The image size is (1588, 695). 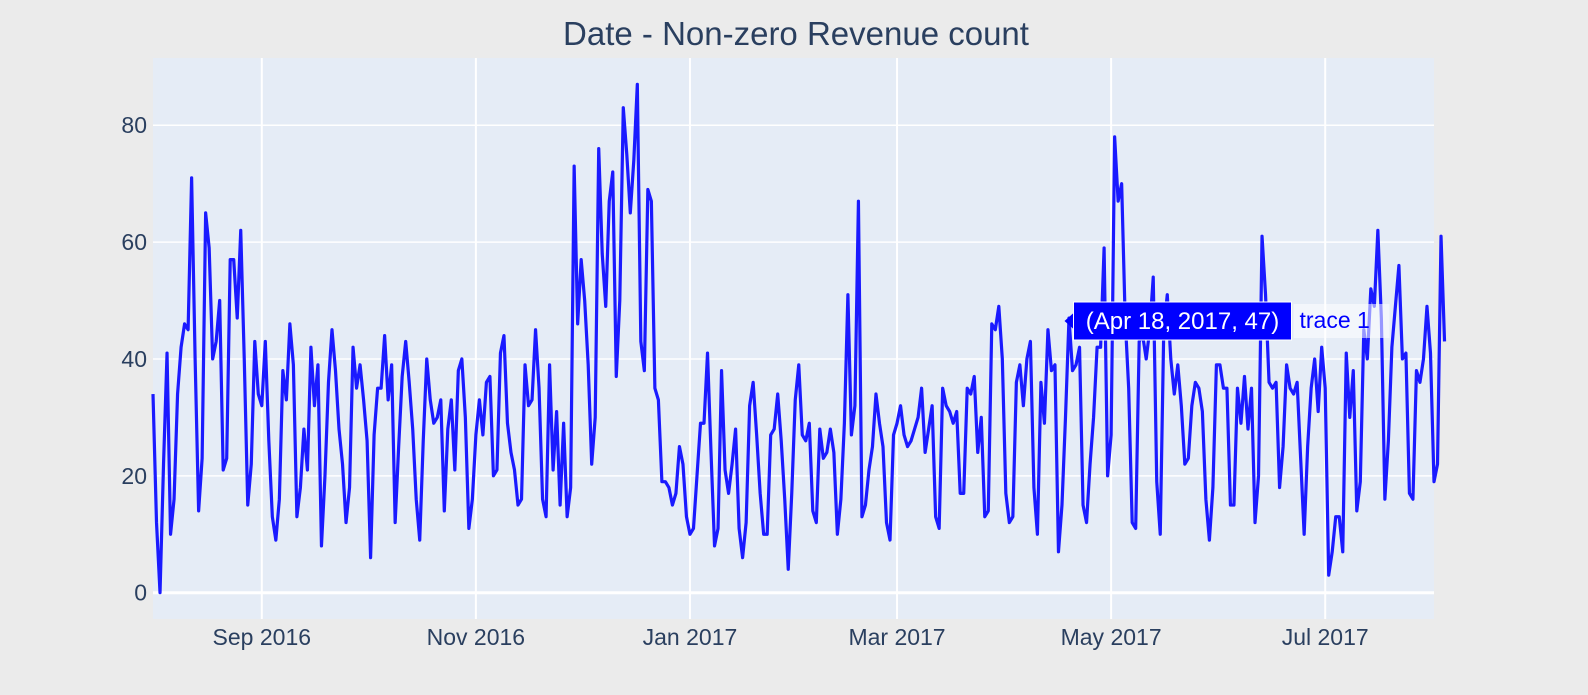 I want to click on hover-tooltip: (Apr 18, 2017, 47) trace 1, so click(x=1227, y=321).